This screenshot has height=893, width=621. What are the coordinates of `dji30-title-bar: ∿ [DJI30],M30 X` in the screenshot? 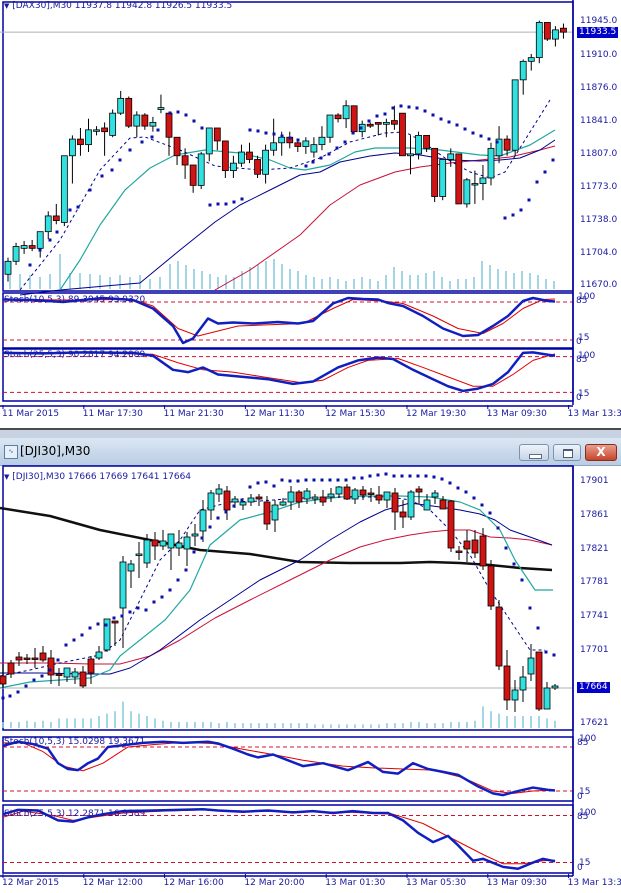 It's located at (310, 452).